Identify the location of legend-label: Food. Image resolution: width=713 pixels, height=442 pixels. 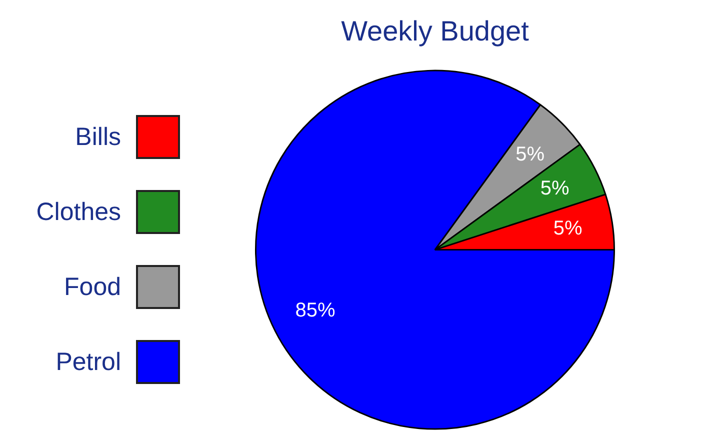
(92, 287).